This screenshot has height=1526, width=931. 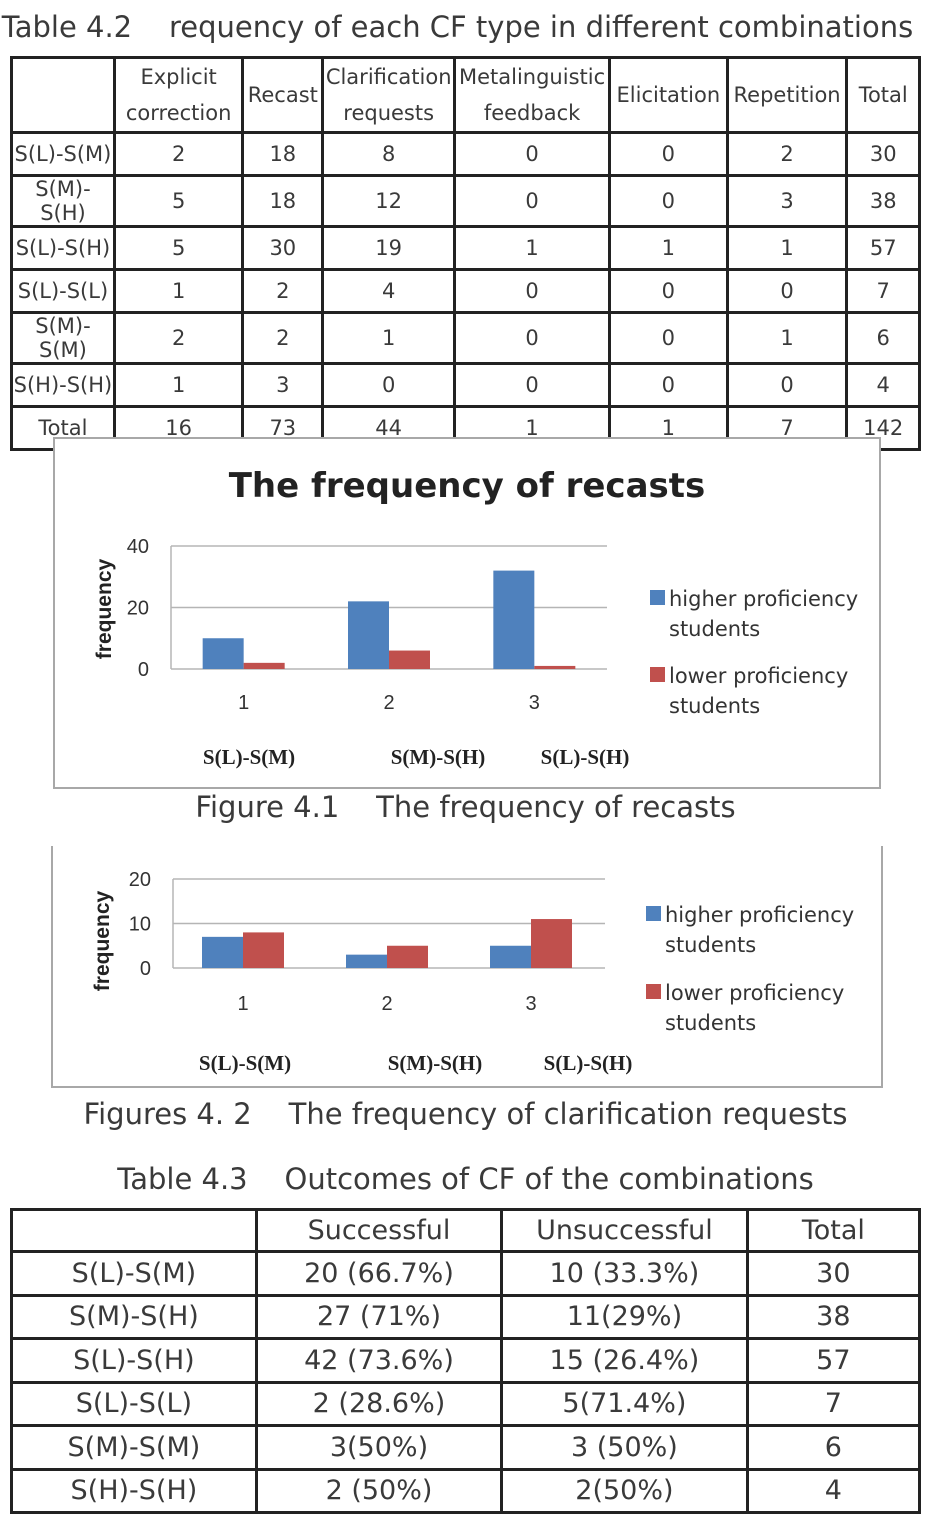 I want to click on table-43-header-cell: Total, so click(x=833, y=1230).